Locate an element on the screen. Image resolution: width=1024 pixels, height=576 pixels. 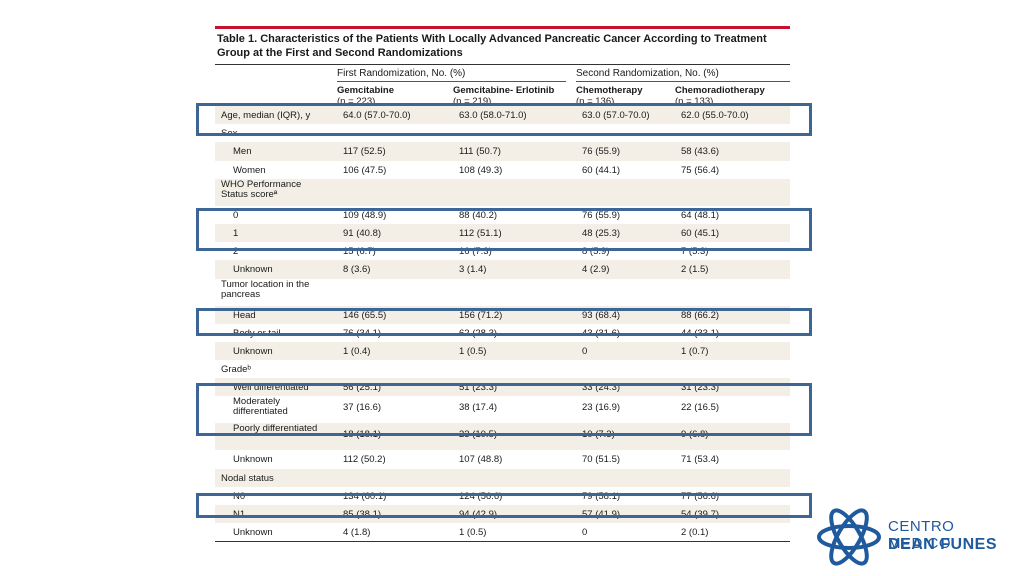
table-cell: 48 (25.3) is located at coordinates (601, 233).